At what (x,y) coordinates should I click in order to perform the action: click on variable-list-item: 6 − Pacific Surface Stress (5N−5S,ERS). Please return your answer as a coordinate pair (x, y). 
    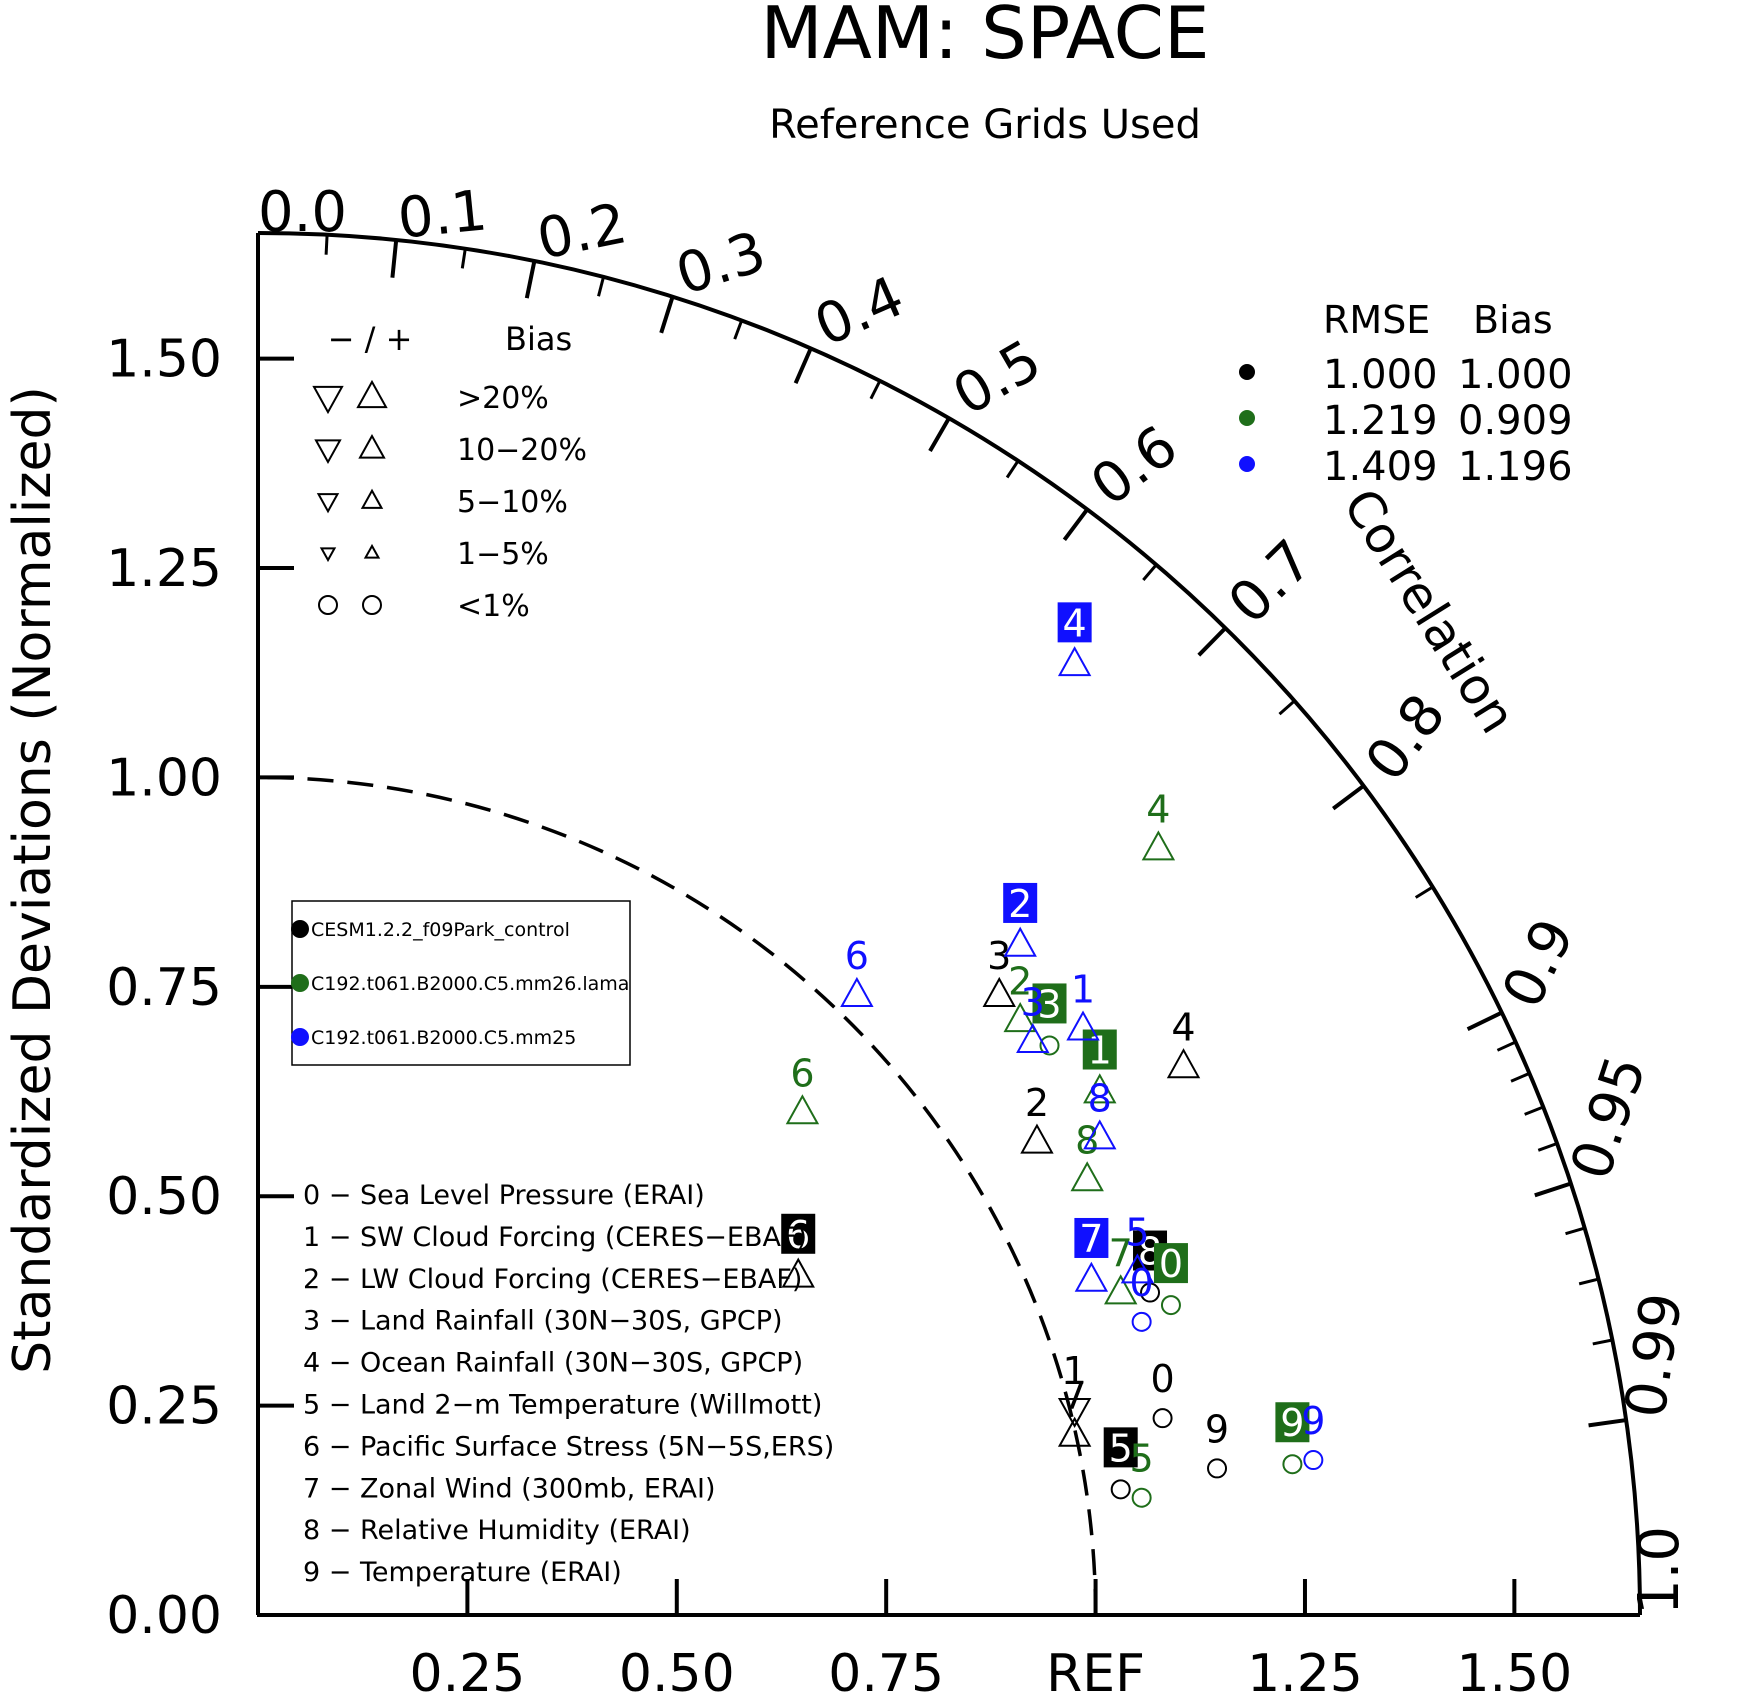
    Looking at the image, I should click on (568, 1446).